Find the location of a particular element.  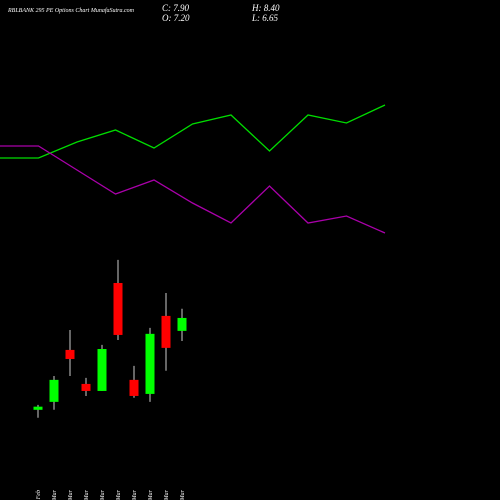

x-tick-label: 13 Mar is located at coordinates (183, 494).